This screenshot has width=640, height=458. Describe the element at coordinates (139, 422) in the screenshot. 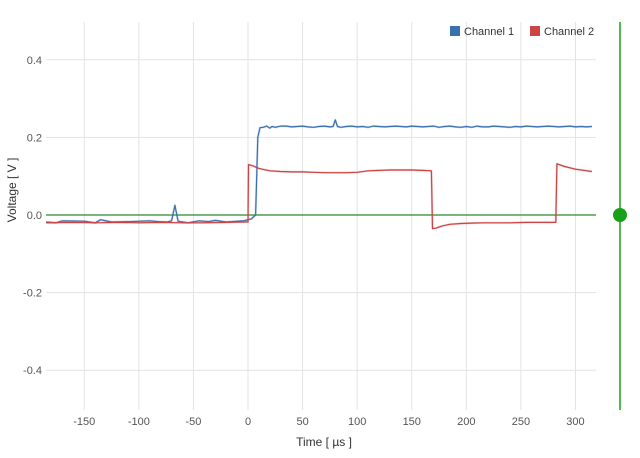

I see `x-tick-label: -100` at that location.